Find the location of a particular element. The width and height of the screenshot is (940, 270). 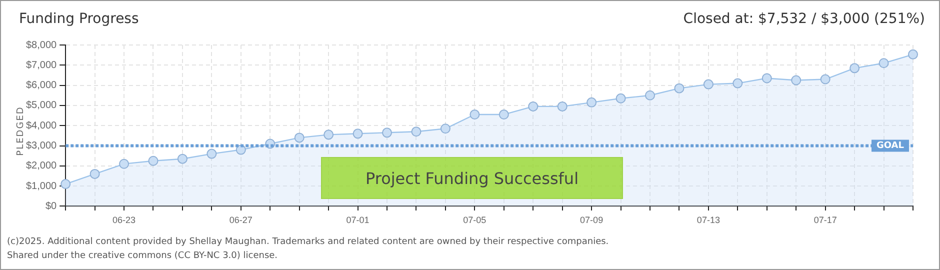

x-tick-label: 07-17 is located at coordinates (825, 220).